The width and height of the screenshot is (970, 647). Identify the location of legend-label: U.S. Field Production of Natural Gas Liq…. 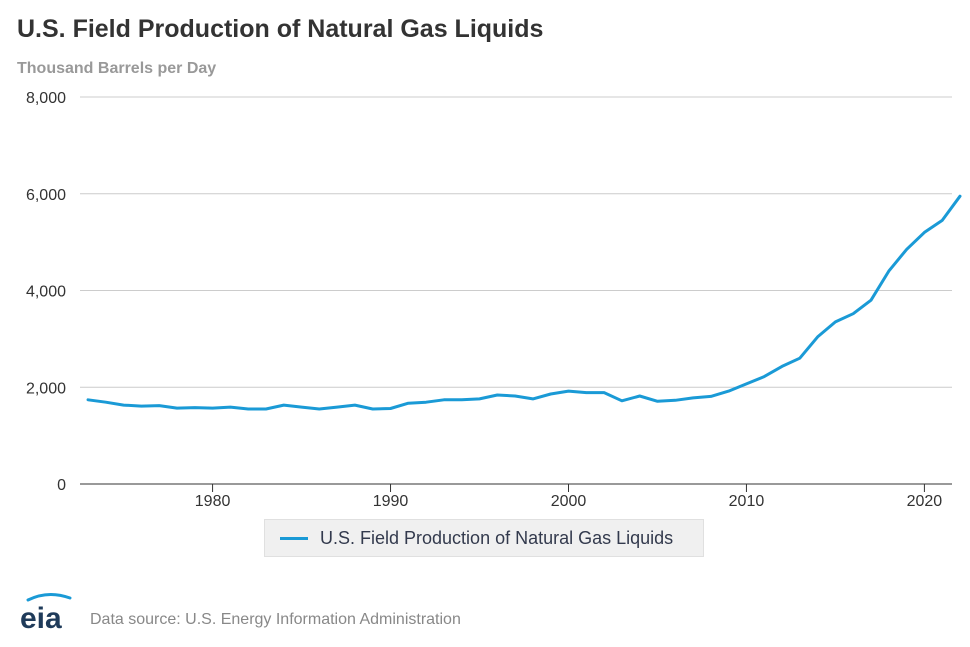
(497, 537).